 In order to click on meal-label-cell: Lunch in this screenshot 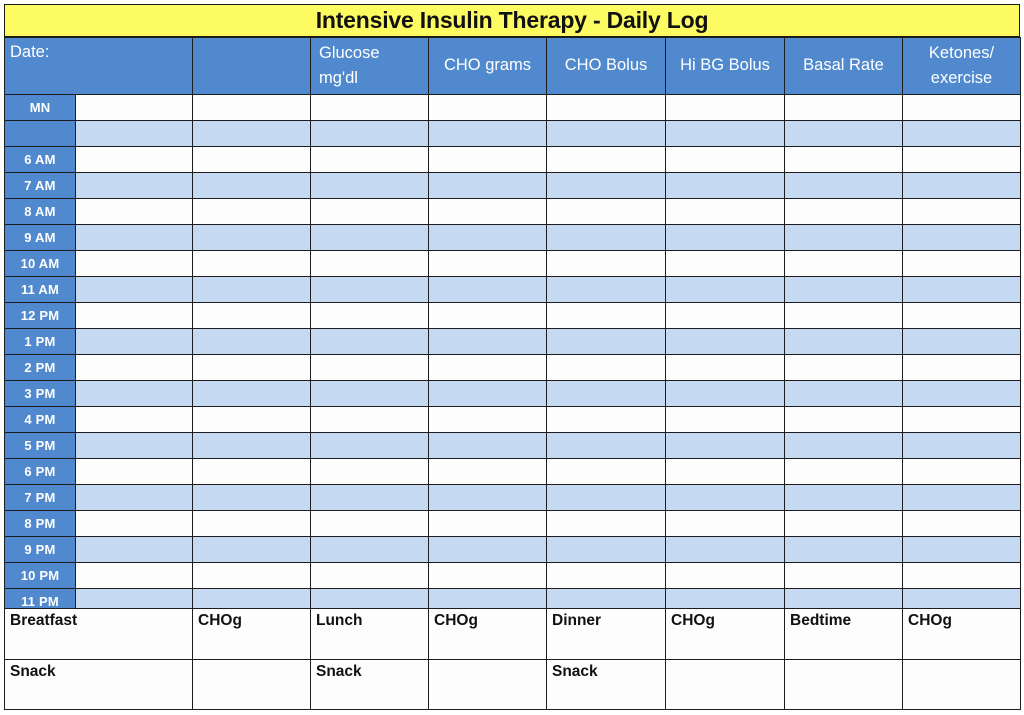, I will do `click(369, 634)`.